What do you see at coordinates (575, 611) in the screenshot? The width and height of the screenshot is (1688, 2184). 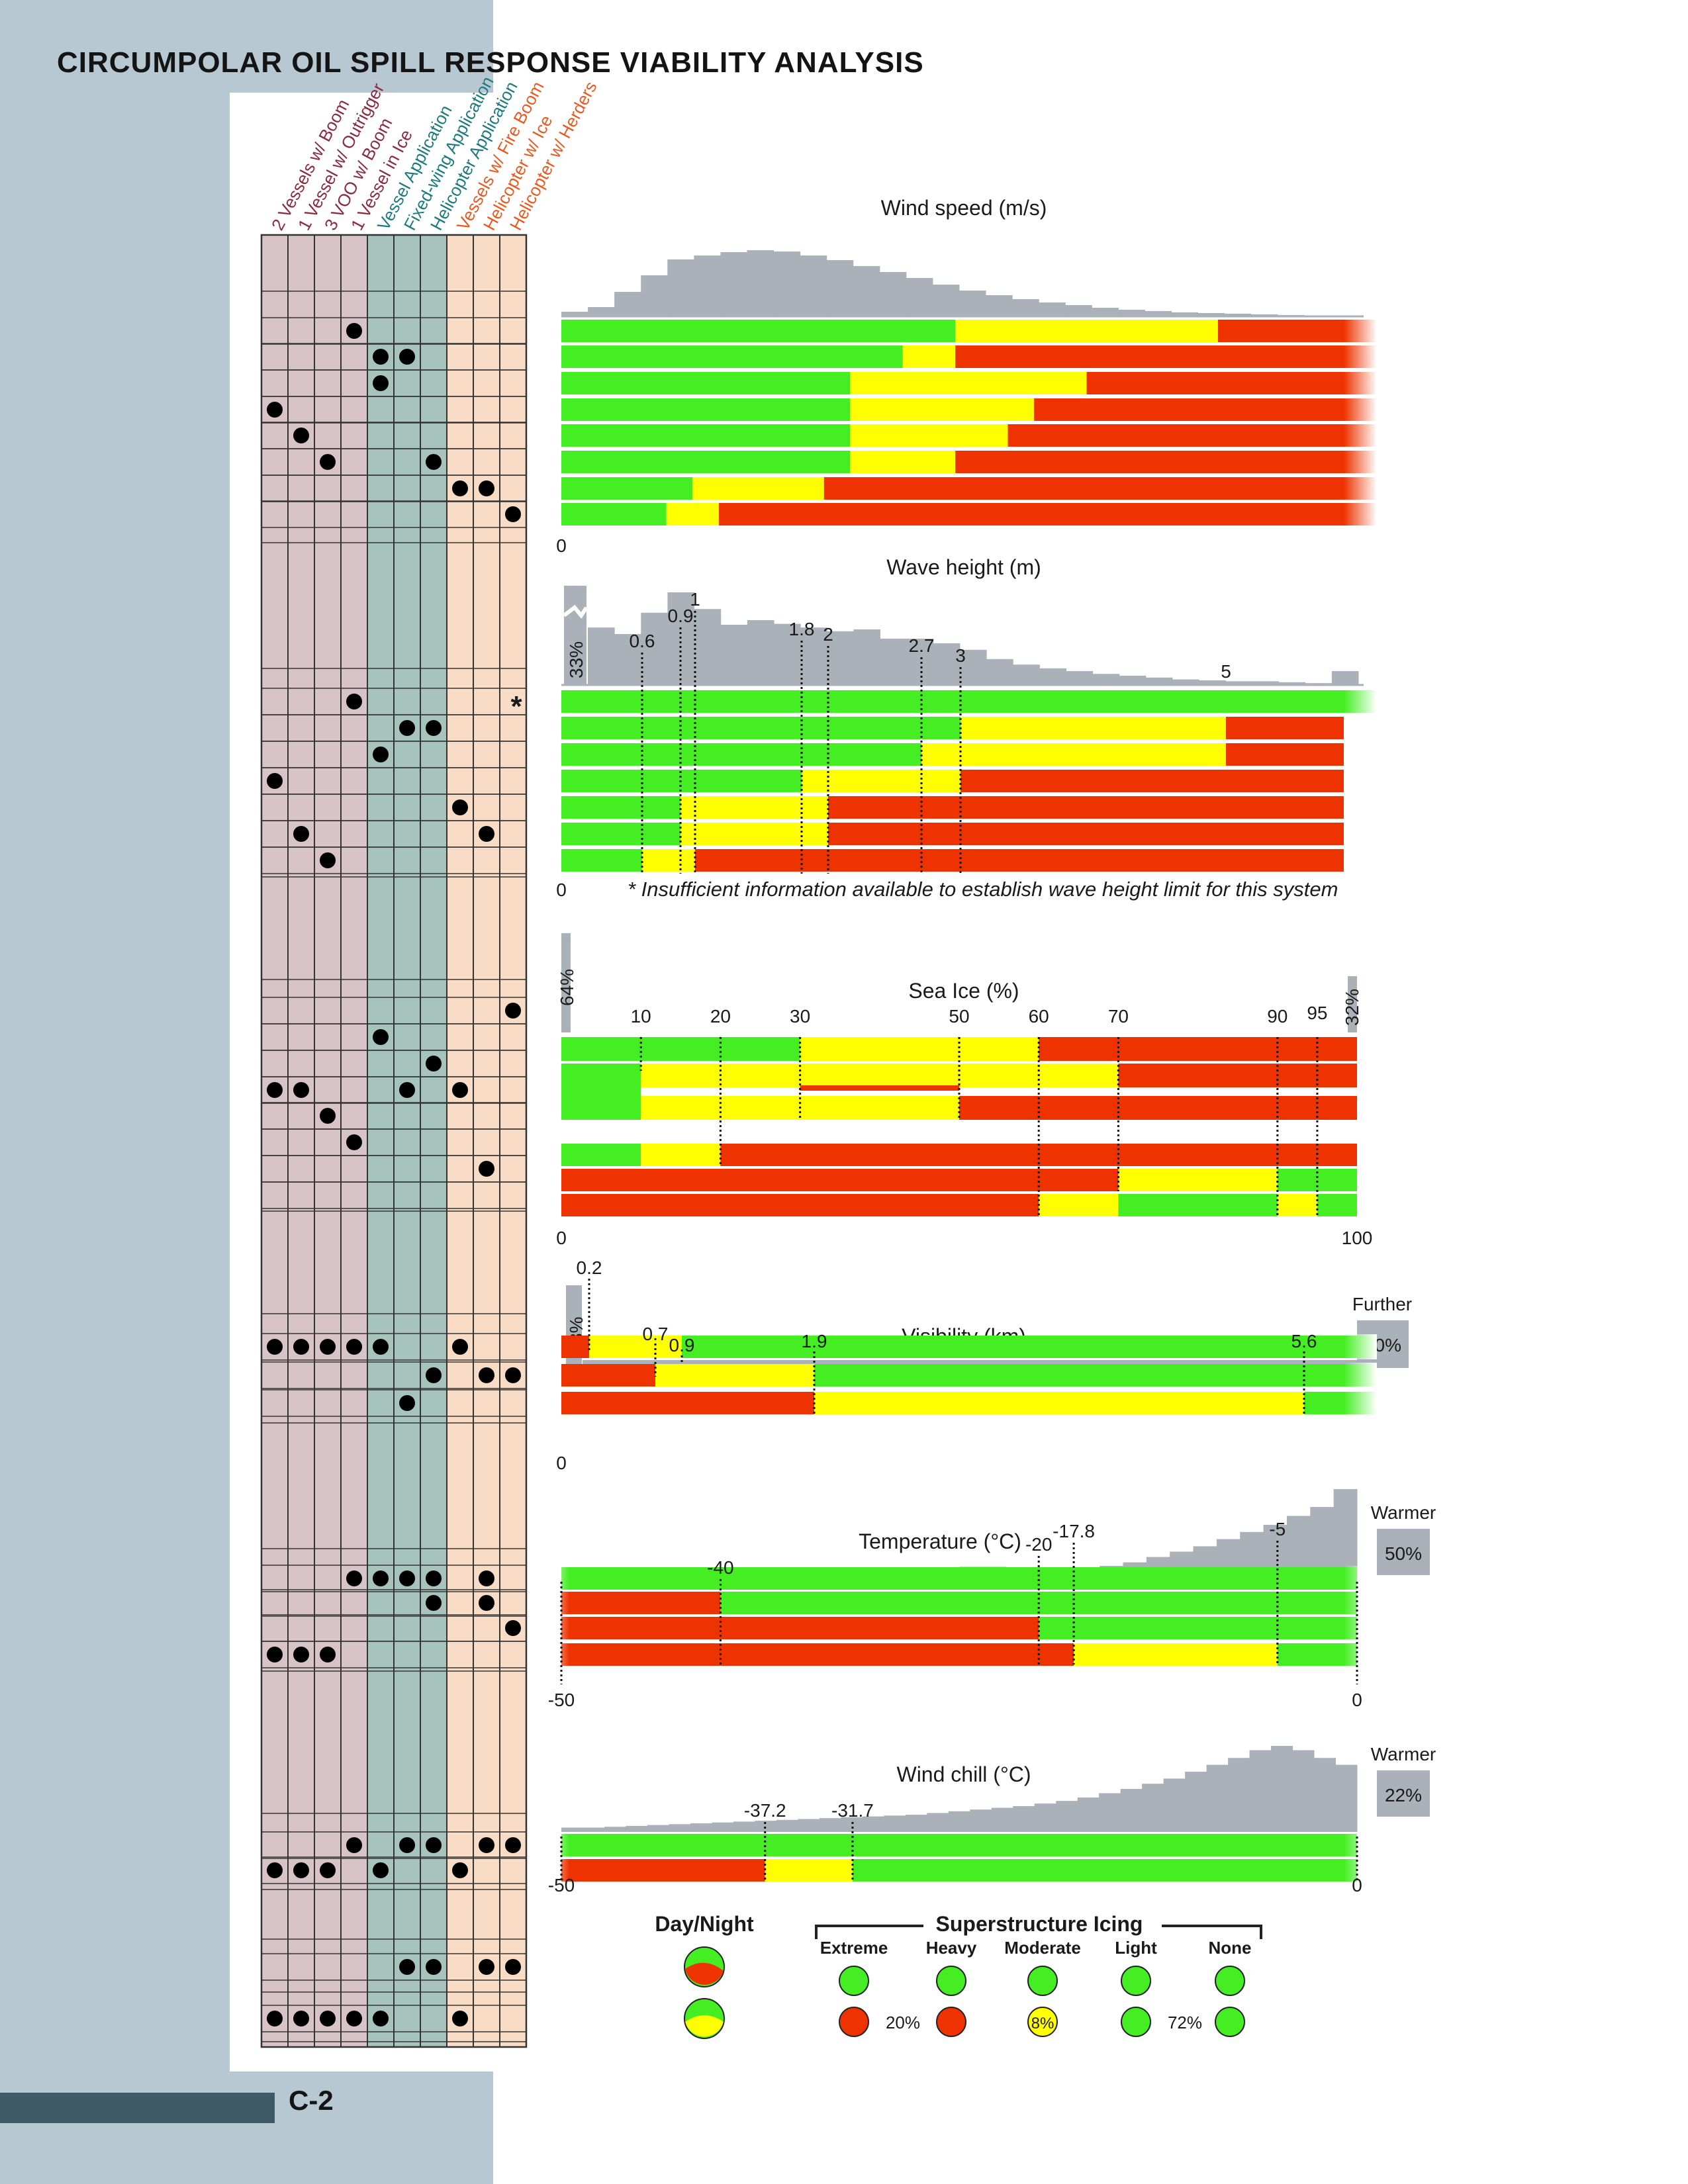 I see `axis-break-mark` at bounding box center [575, 611].